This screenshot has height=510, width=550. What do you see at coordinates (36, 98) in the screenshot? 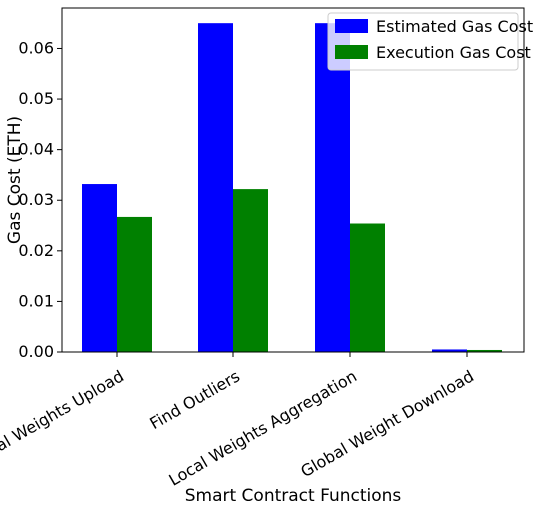
I see `y-tick-label: 0.05` at bounding box center [36, 98].